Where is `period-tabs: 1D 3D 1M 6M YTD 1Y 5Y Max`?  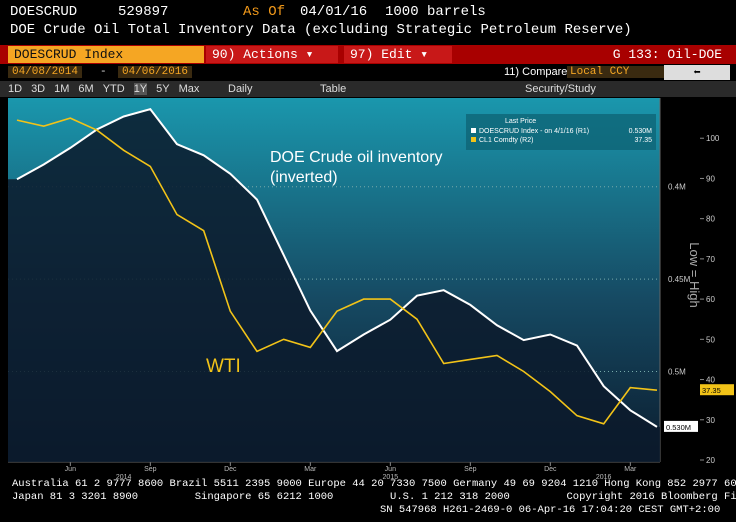
period-tabs: 1D 3D 1M 6M YTD 1Y 5Y Max is located at coordinates (108, 89).